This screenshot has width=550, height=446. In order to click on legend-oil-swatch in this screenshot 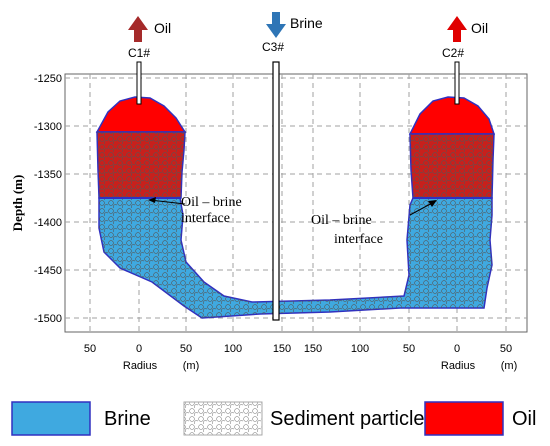, I will do `click(464, 418)`.